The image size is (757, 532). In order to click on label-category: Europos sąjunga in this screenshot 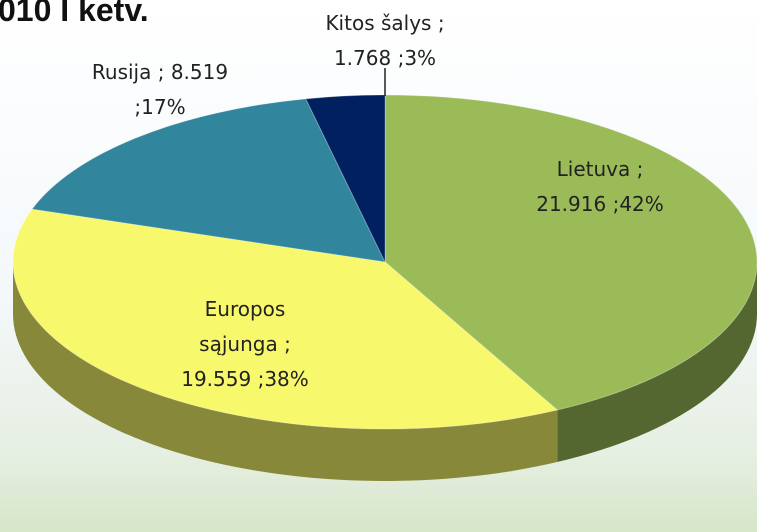, I will do `click(242, 326)`.